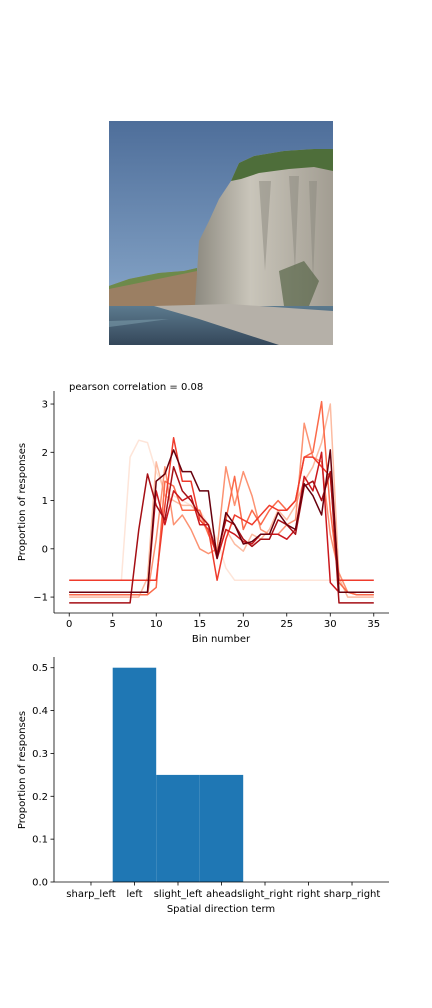 This screenshot has width=432, height=1008. What do you see at coordinates (40, 598) in the screenshot?
I see `y-tick-label: −1` at bounding box center [40, 598].